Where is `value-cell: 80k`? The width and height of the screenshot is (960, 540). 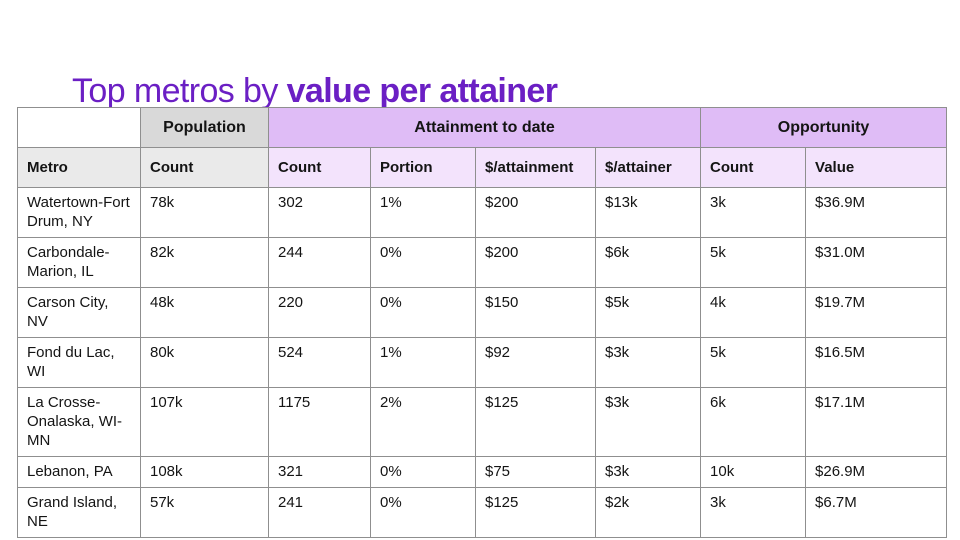
value-cell: 80k is located at coordinates (204, 362).